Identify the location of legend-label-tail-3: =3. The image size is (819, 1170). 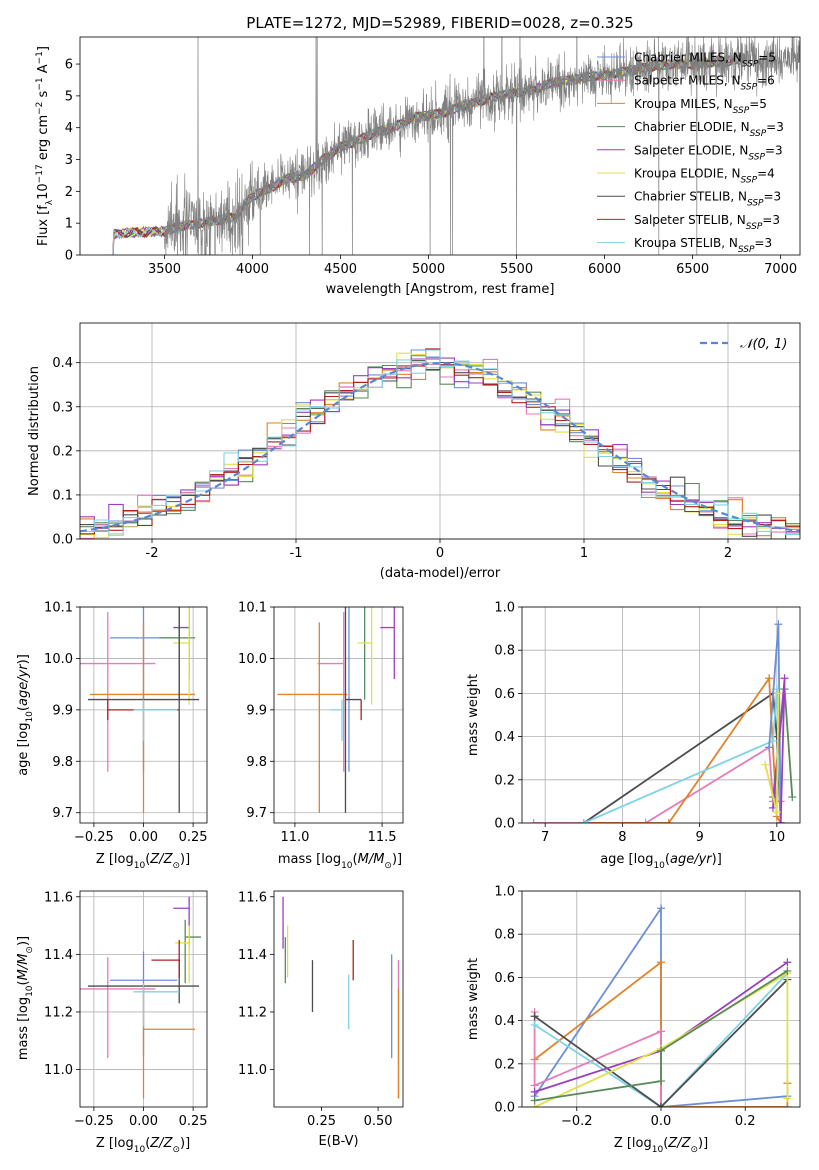
(775, 127).